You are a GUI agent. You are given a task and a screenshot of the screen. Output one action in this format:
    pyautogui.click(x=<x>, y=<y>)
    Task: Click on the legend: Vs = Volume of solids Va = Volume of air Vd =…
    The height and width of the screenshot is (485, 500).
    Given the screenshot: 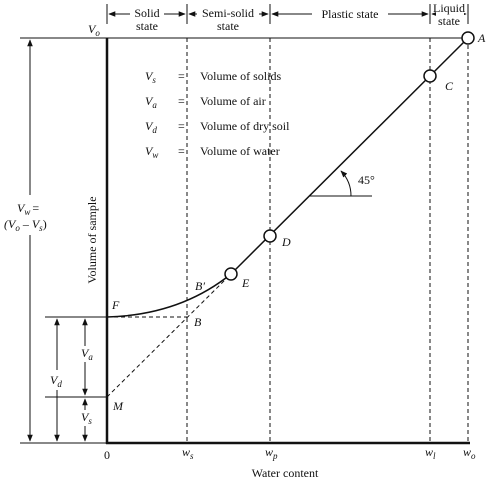 What is the action you would take?
    pyautogui.click(x=217, y=114)
    